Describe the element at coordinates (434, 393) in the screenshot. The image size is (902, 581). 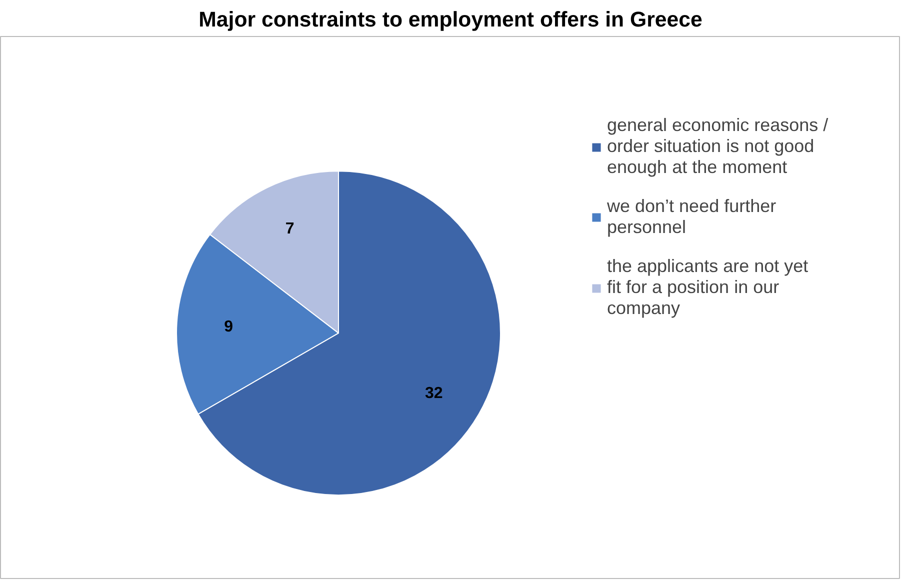
I see `data-label: 32` at that location.